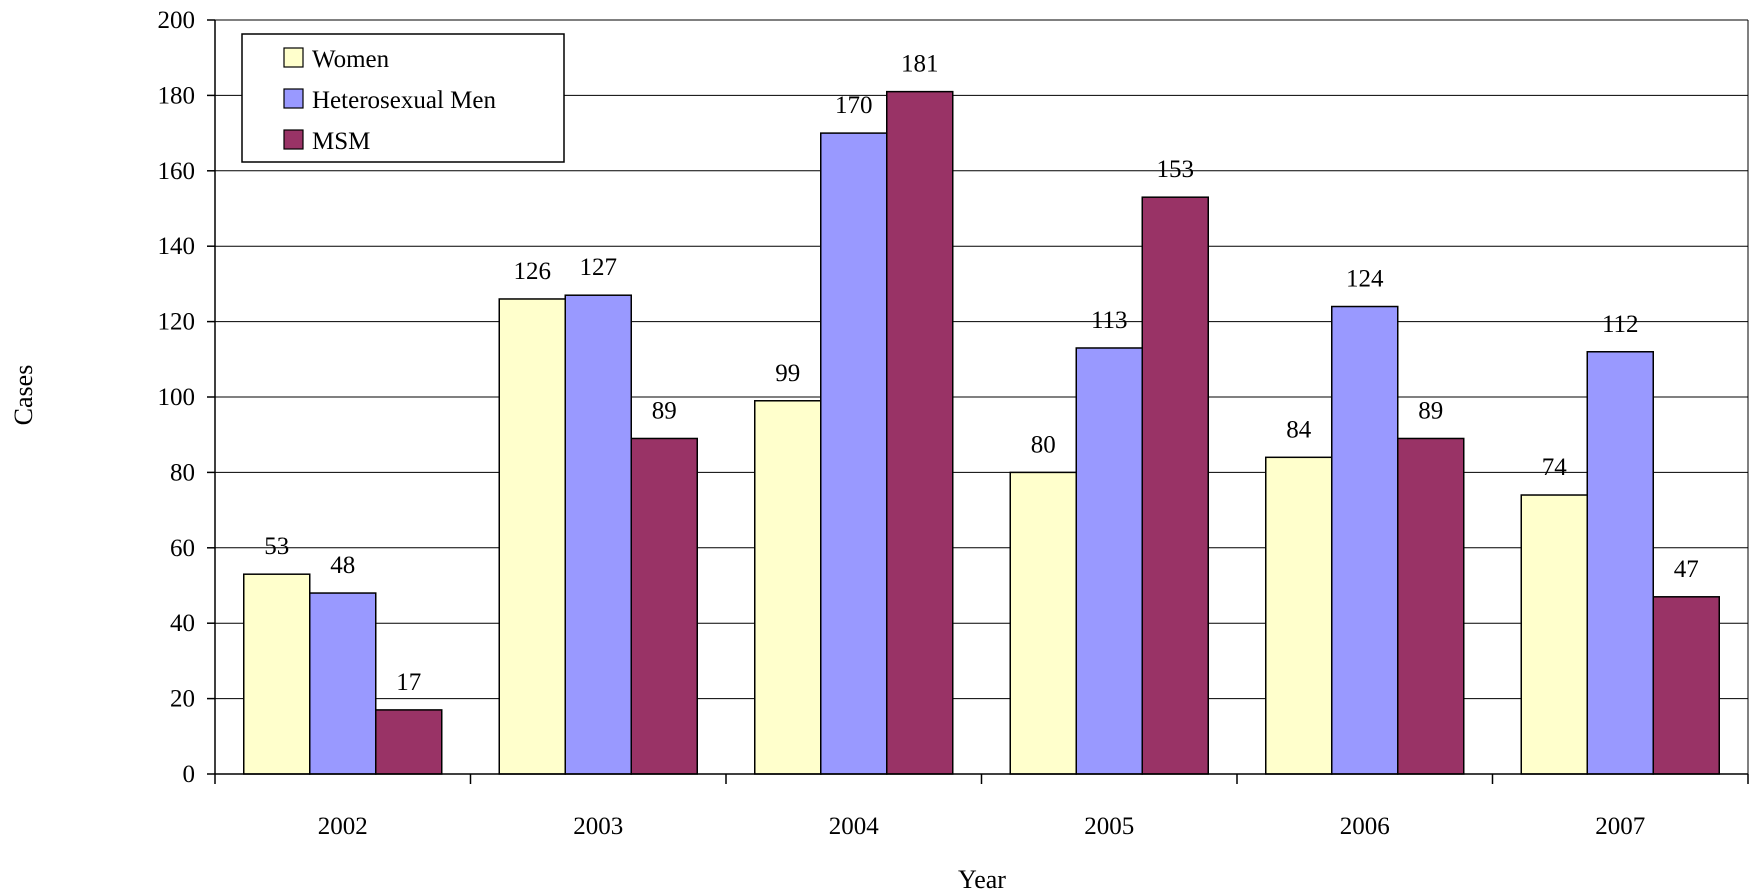  Describe the element at coordinates (533, 271) in the screenshot. I see `data-label: 126` at that location.